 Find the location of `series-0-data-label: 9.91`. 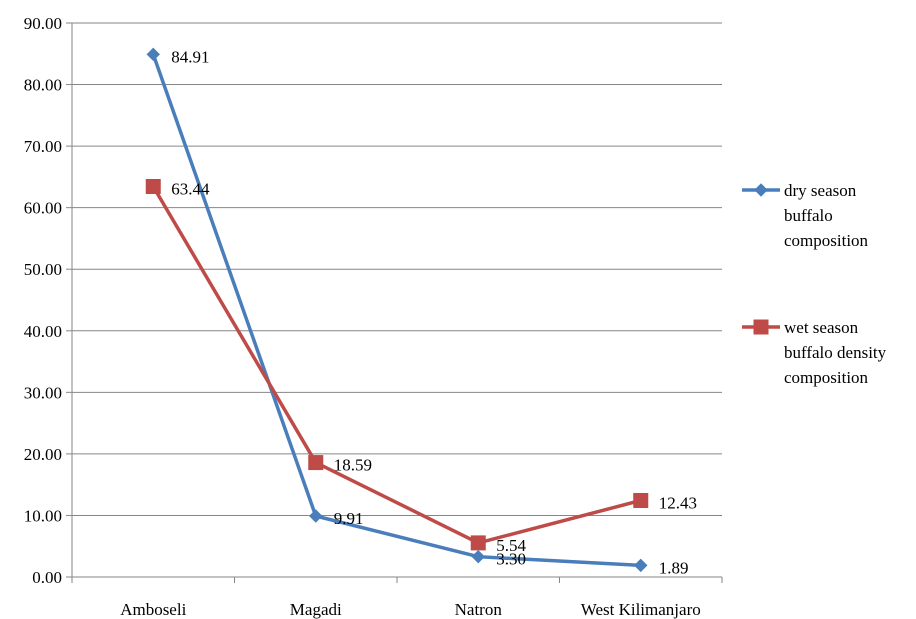

series-0-data-label: 9.91 is located at coordinates (349, 518).